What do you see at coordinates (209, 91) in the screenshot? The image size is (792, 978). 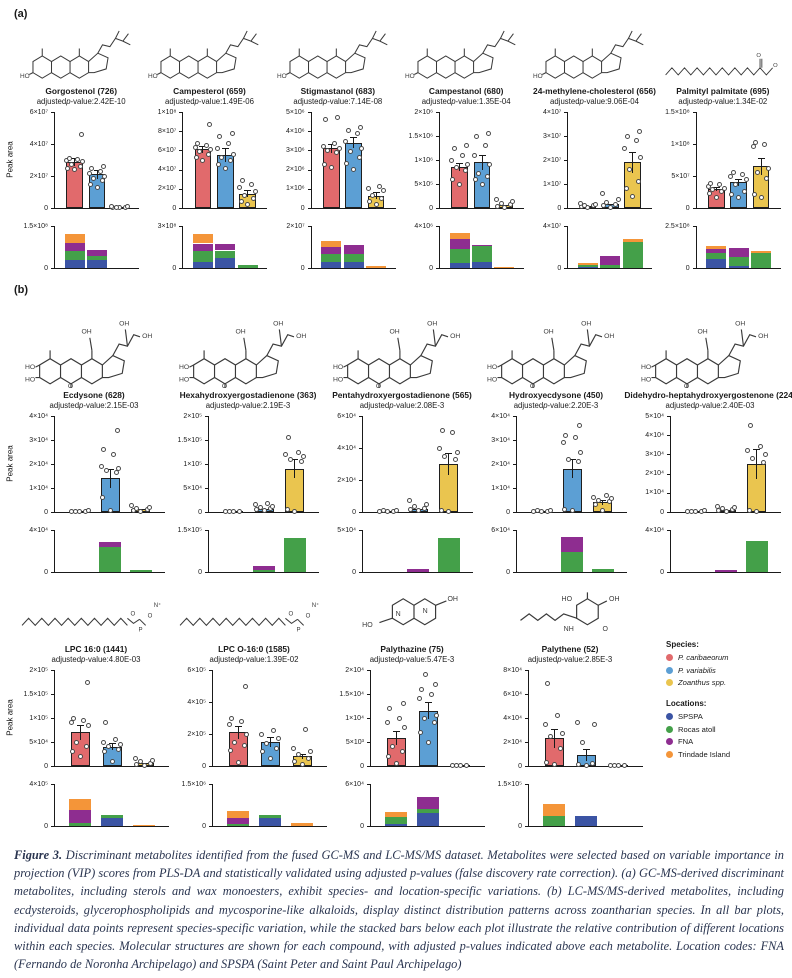 I see `compound-name-text: Campesterol (659)` at bounding box center [209, 91].